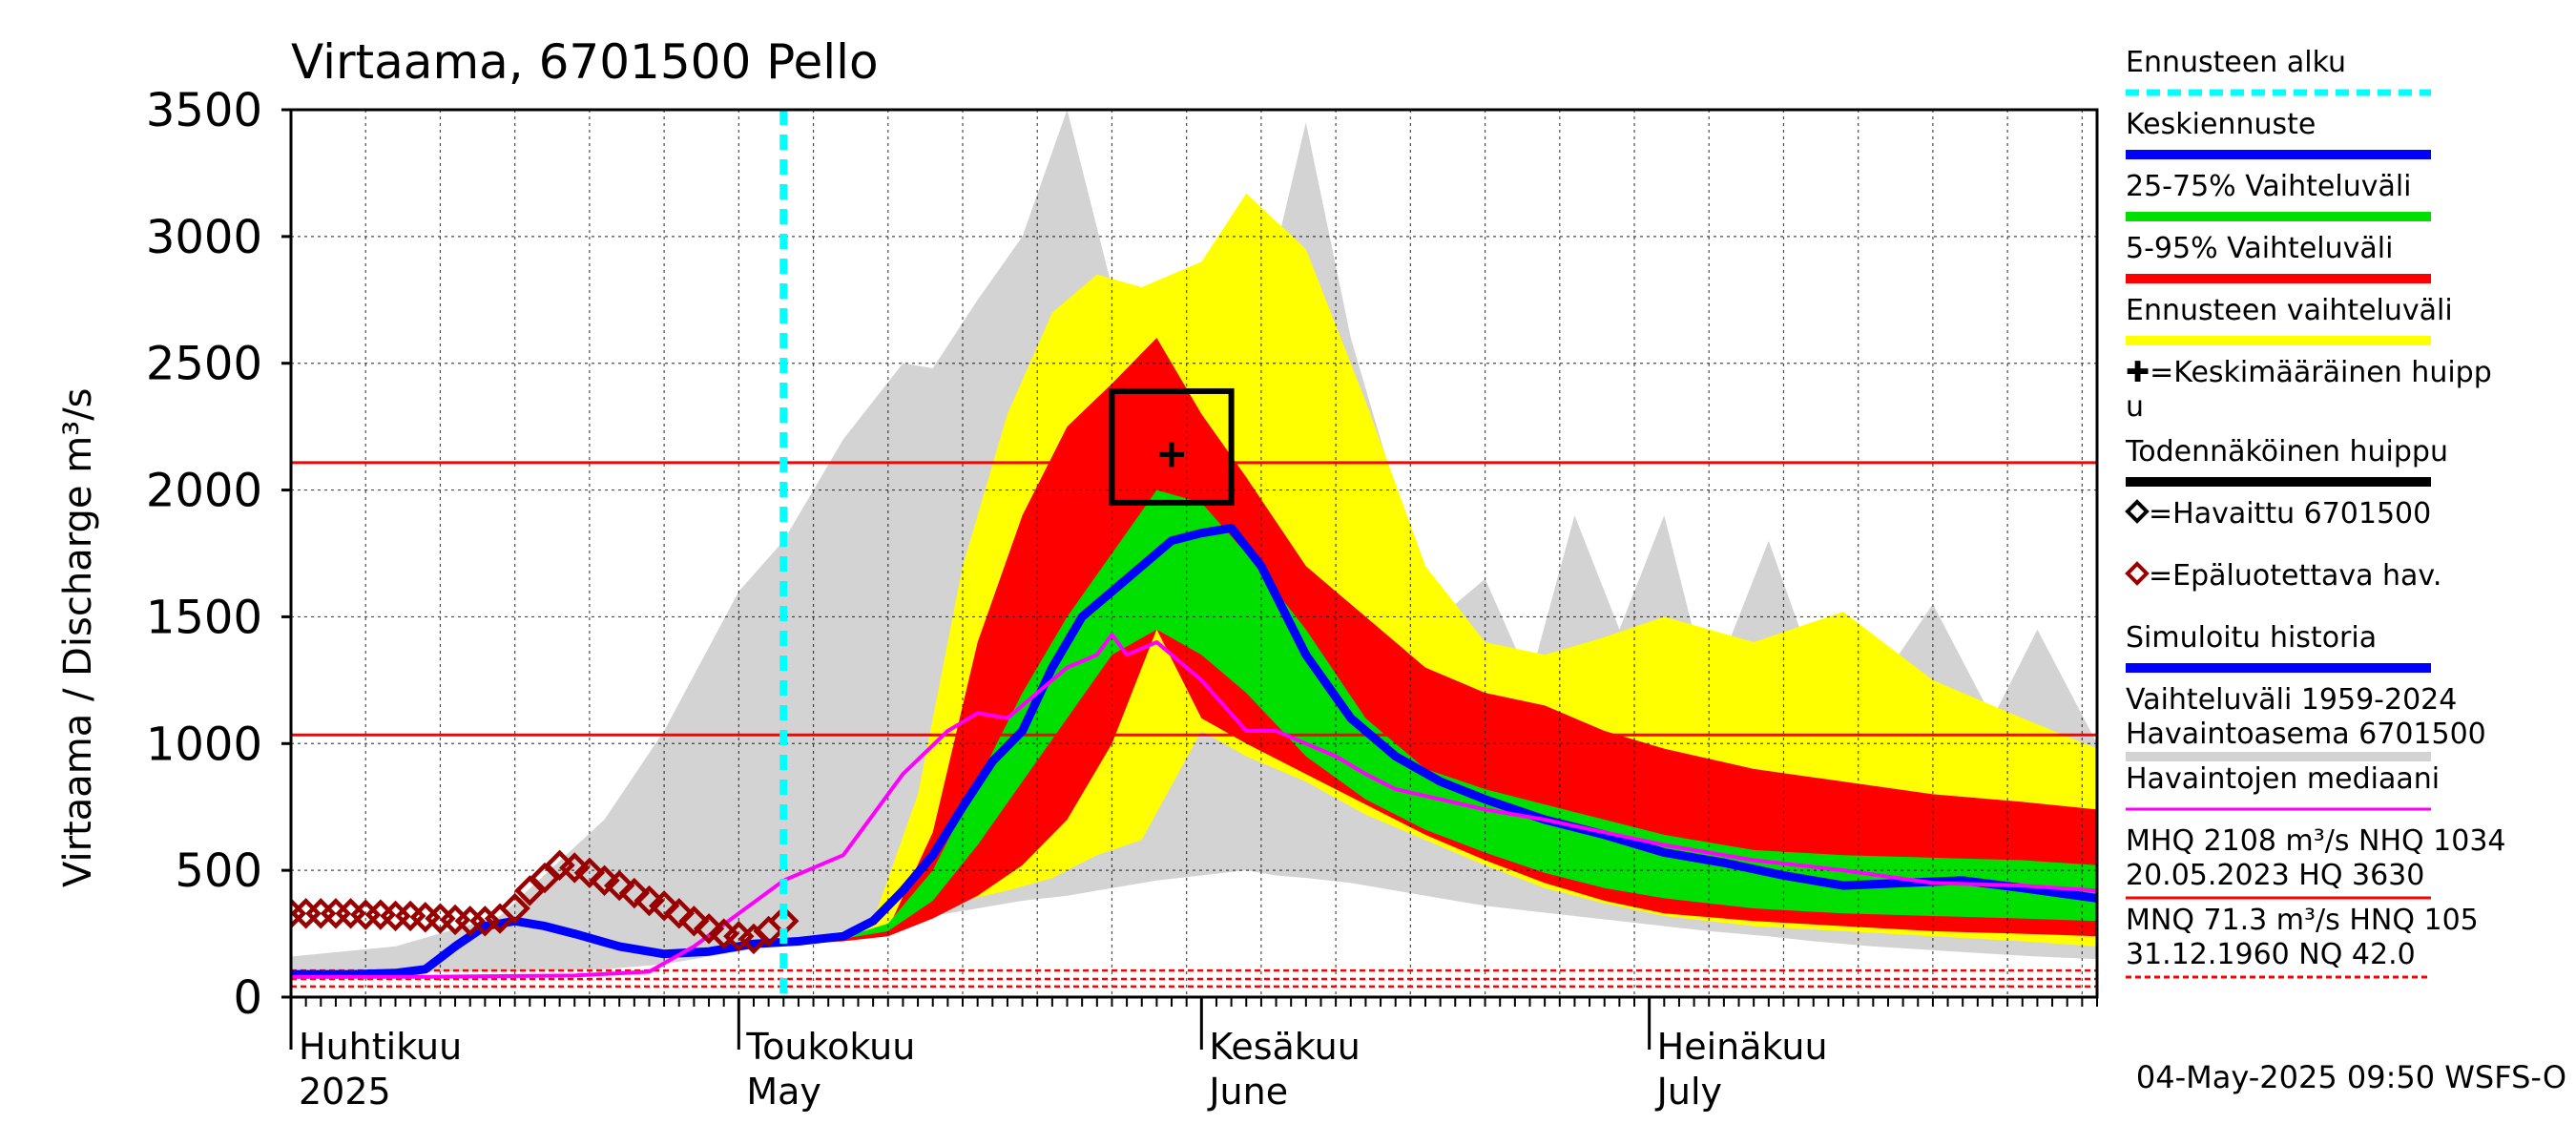  Describe the element at coordinates (218, 555) in the screenshot. I see `y-axis: 0 500 1000 1500 2000 2500 3000 3500` at that location.